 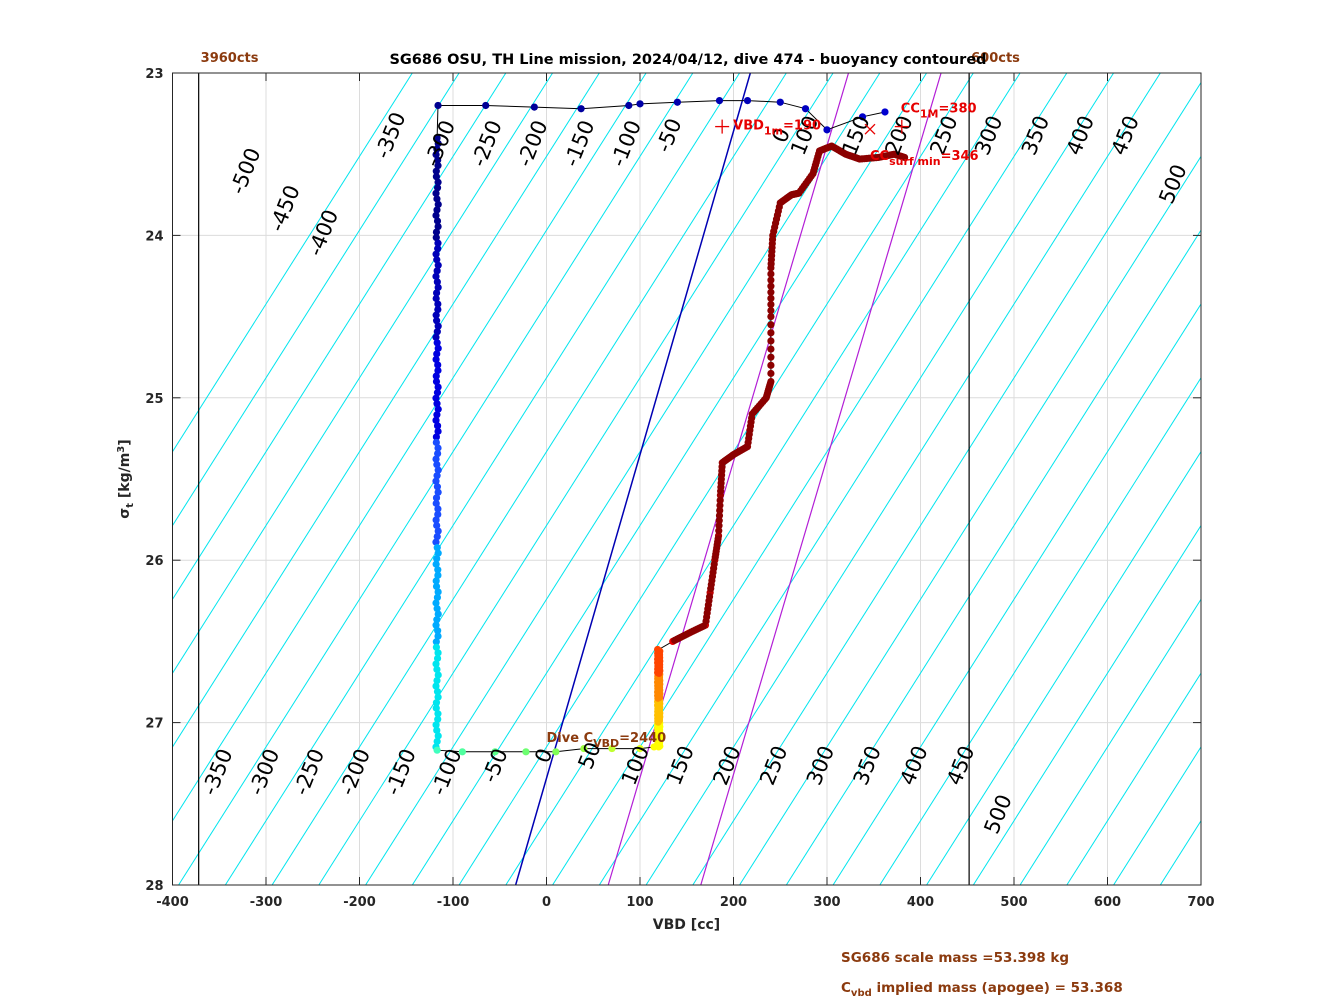 What do you see at coordinates (639, 902) in the screenshot?
I see `x-tick-label-5: 100` at bounding box center [639, 902].